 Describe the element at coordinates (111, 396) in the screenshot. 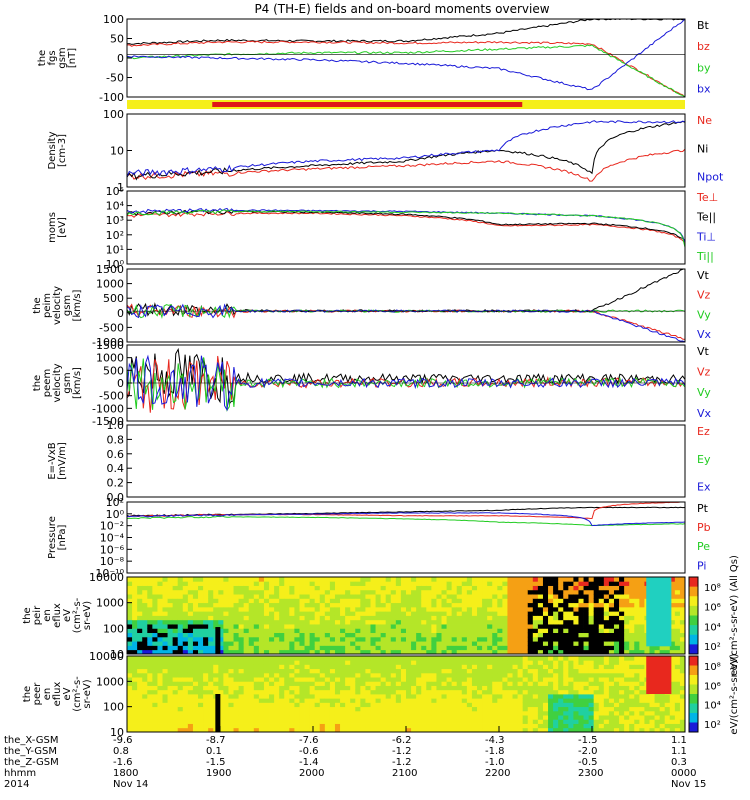

I see `y-tick-label: -500` at that location.